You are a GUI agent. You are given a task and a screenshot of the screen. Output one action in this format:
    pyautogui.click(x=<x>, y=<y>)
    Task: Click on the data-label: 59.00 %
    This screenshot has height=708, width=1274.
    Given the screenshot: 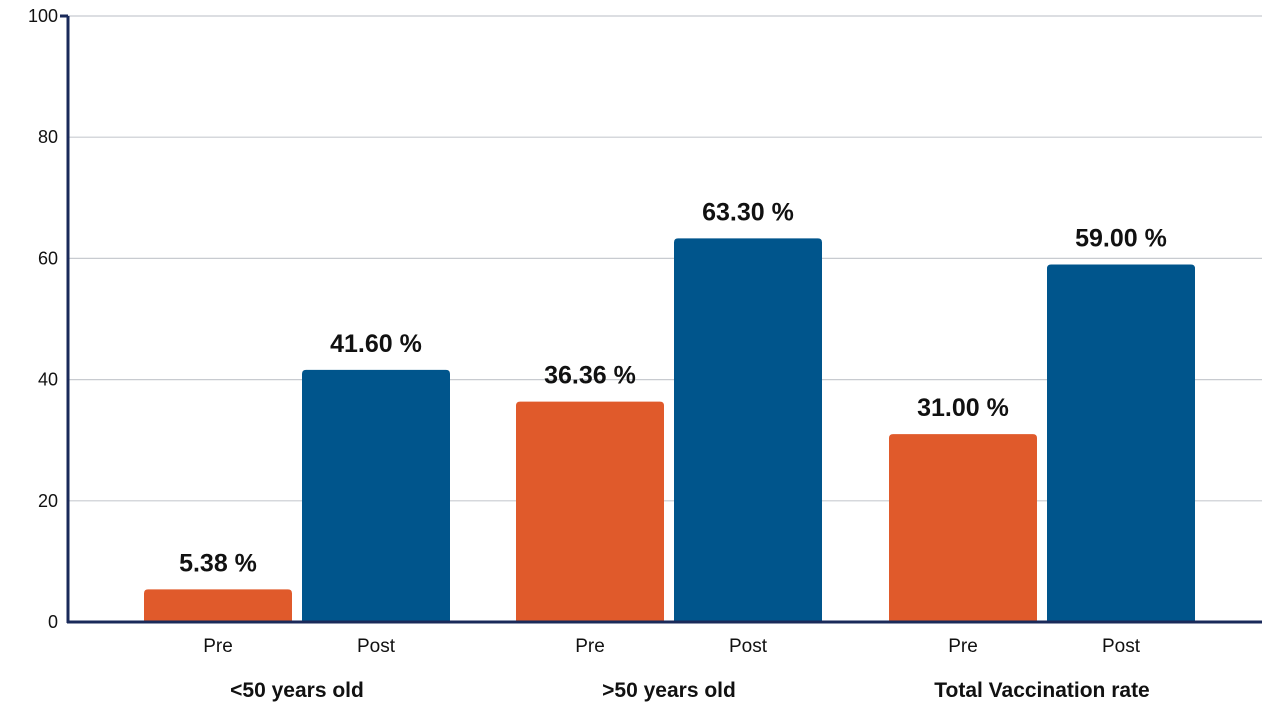 What is the action you would take?
    pyautogui.click(x=1121, y=238)
    